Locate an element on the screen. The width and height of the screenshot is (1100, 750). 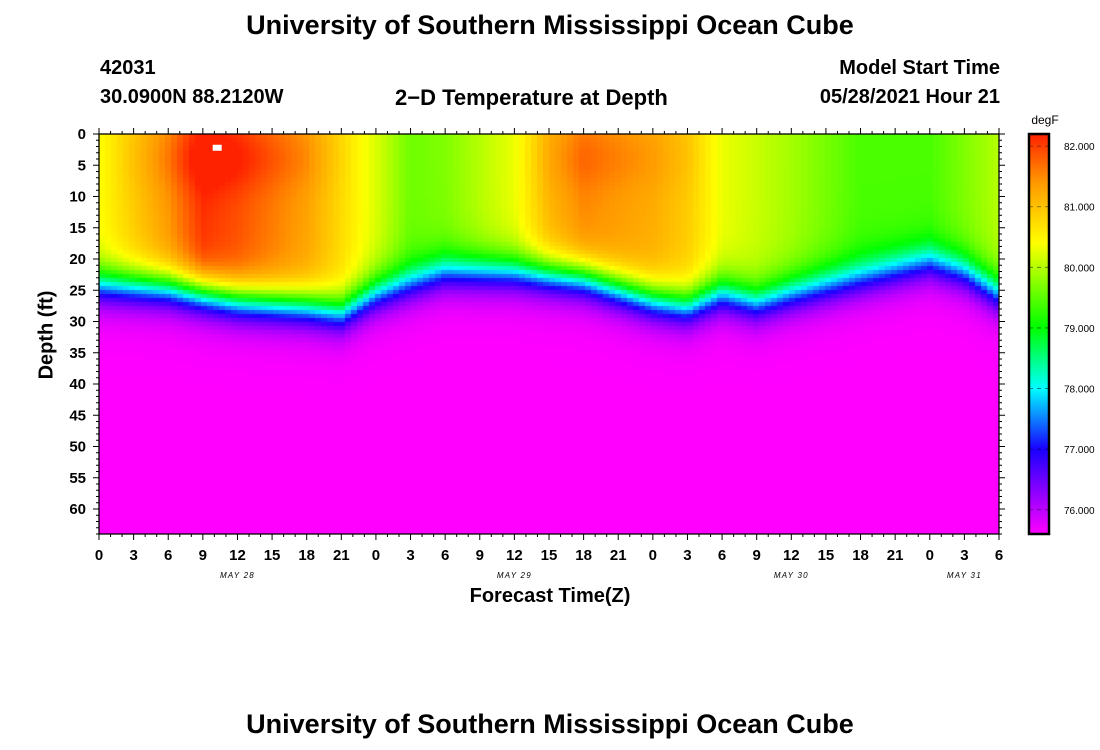
station-location: 30.0900N 88.2120W is located at coordinates (192, 97).